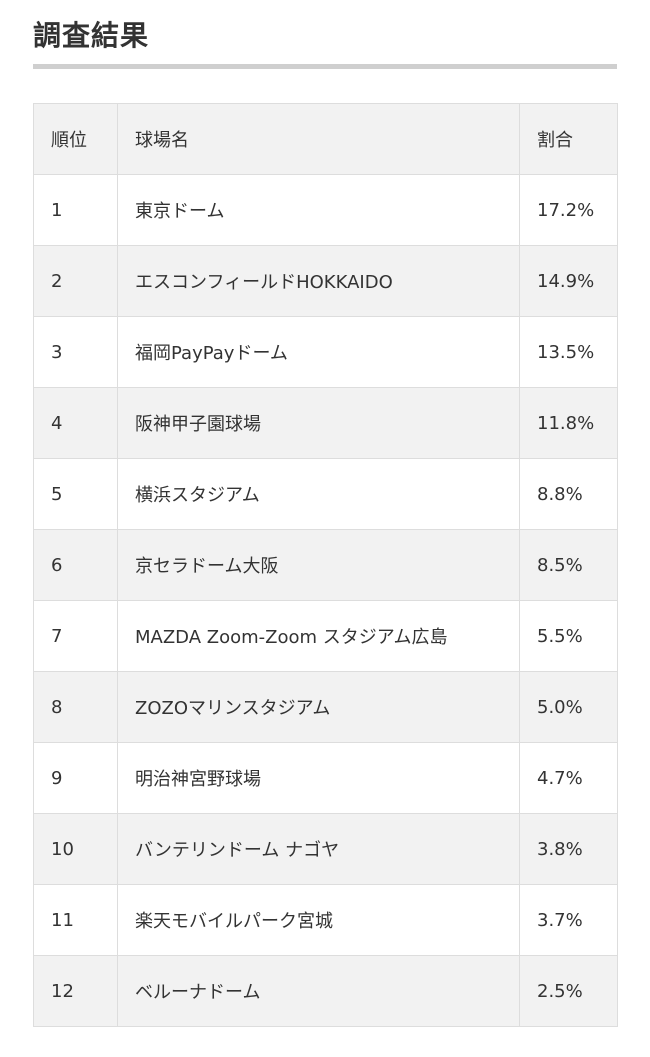  What do you see at coordinates (318, 991) in the screenshot?
I see `stadium-name-cell: ベルーナドーム` at bounding box center [318, 991].